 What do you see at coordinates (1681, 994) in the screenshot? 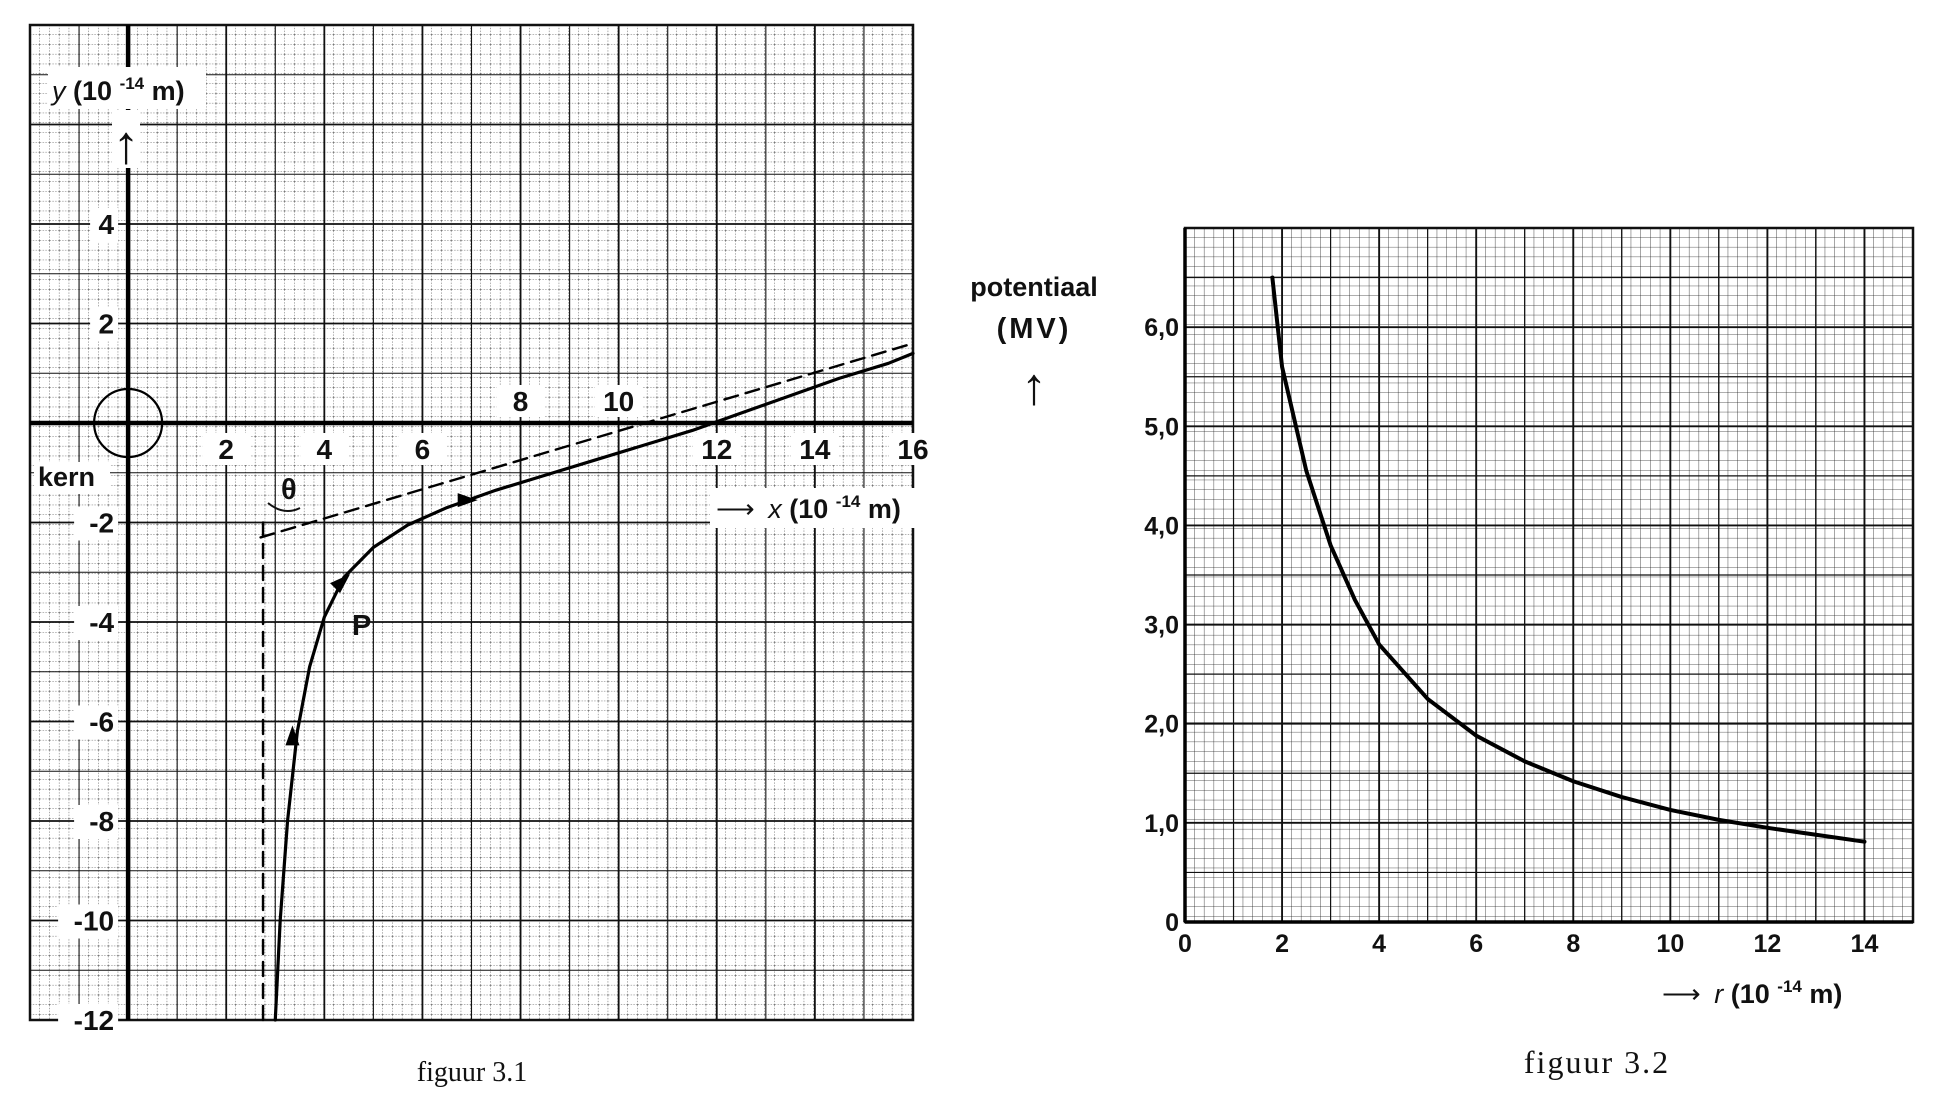
I see `chart2-xlabel-arrow-icon: ⟶` at bounding box center [1681, 994].